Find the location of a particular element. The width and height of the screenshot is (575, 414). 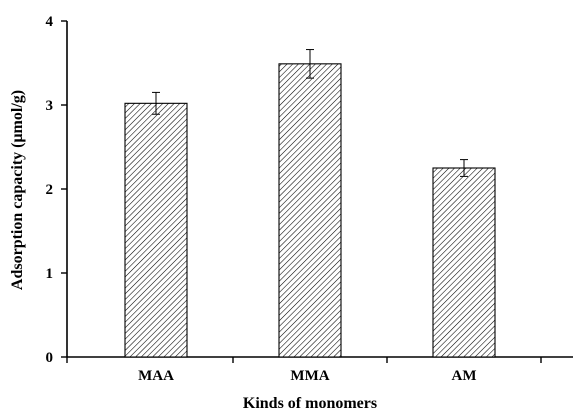

x-axis-title: Kinds of monomers is located at coordinates (310, 403).